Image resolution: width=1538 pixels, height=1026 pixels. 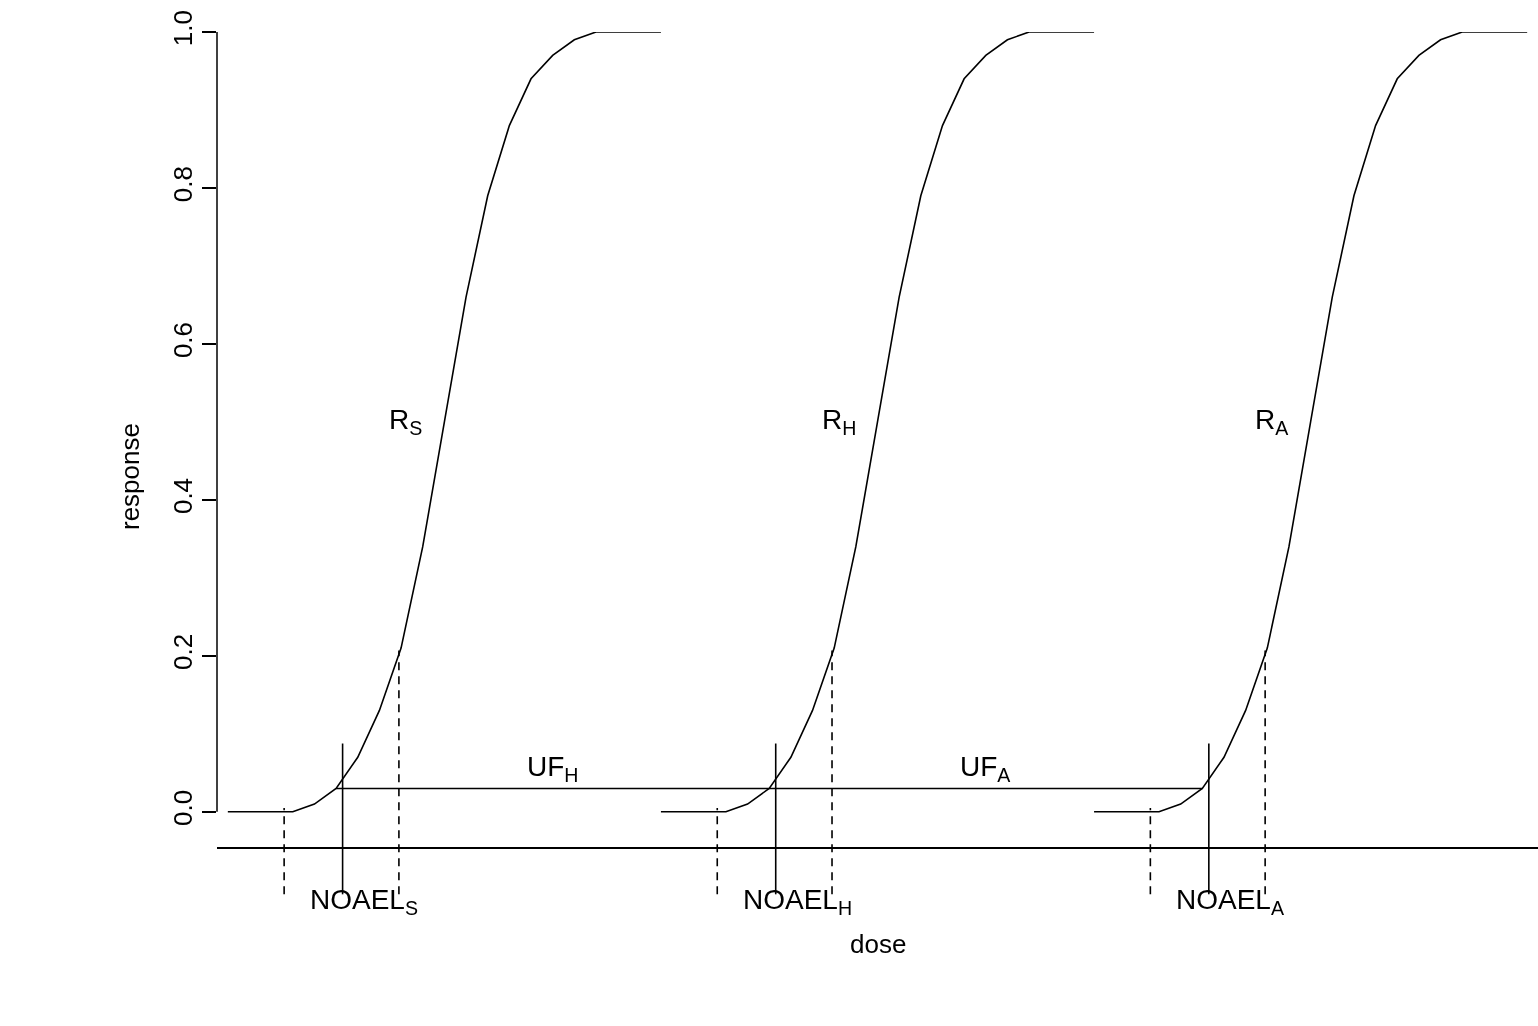 I want to click on text: NOAEL$_{S}$, so click(x=364, y=901).